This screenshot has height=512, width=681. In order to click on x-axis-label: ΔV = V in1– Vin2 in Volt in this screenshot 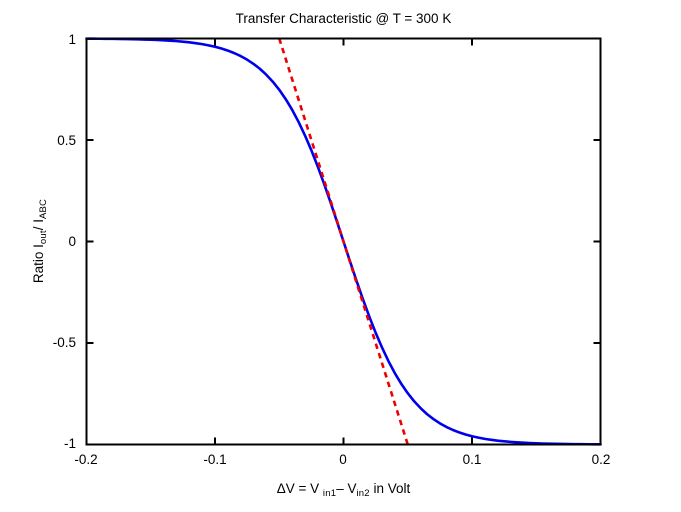, I will do `click(343, 490)`.